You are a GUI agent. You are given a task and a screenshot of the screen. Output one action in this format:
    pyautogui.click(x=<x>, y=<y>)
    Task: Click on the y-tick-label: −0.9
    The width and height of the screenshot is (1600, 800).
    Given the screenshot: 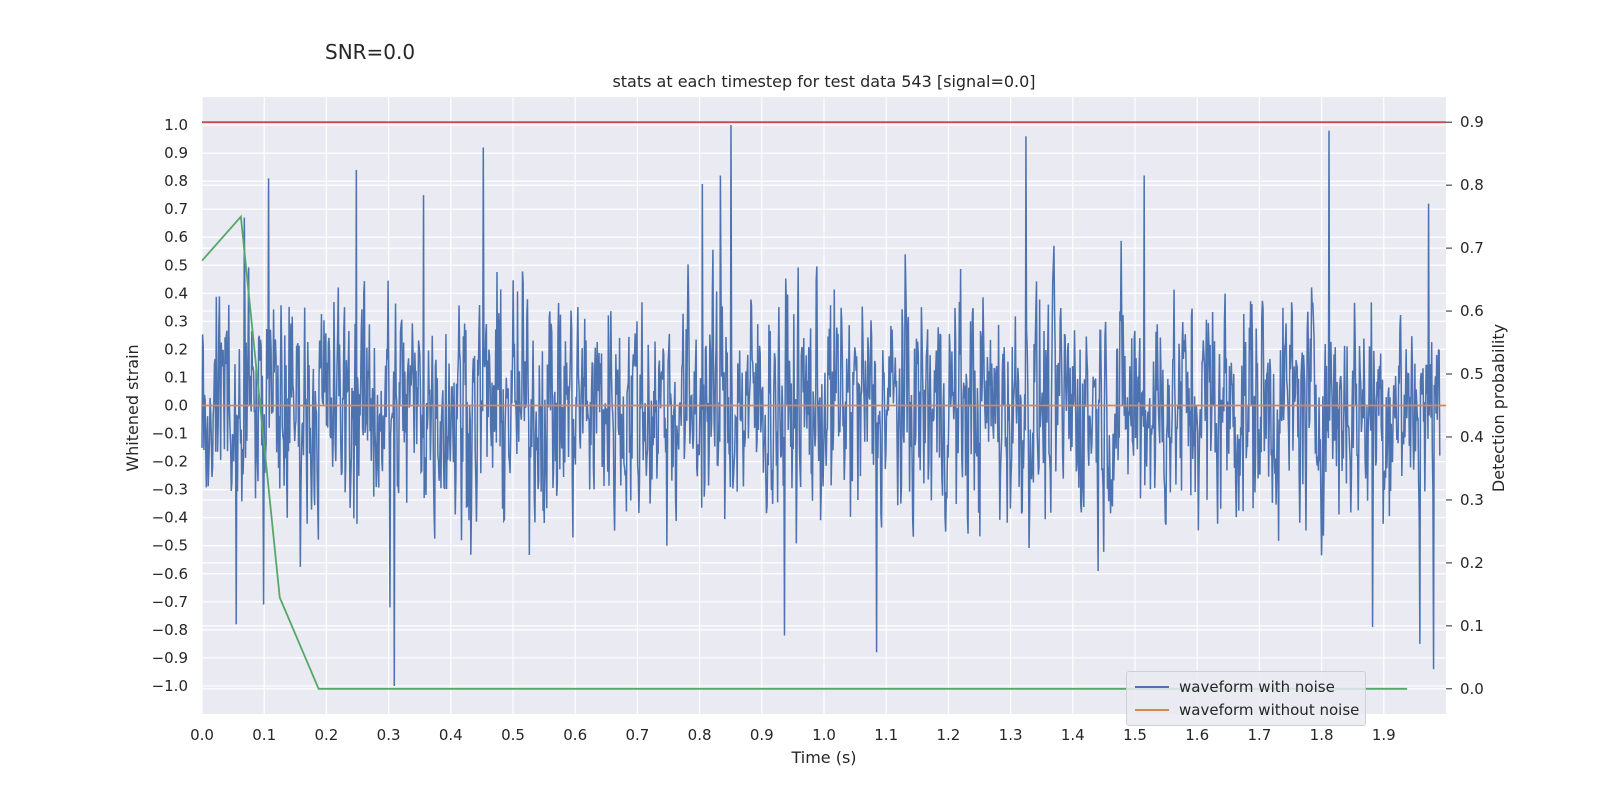 What is the action you would take?
    pyautogui.click(x=170, y=658)
    